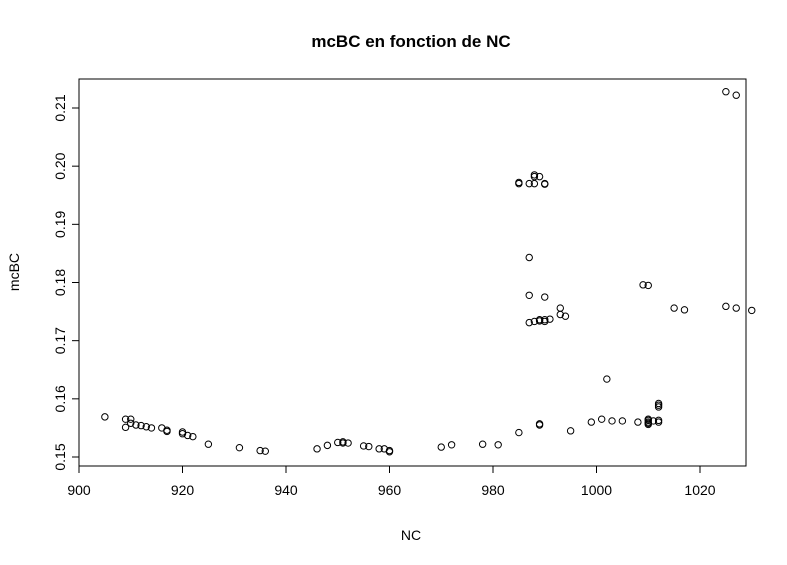 The image size is (787, 565). Describe the element at coordinates (60, 223) in the screenshot. I see `y-tick-label: 0.19` at that location.